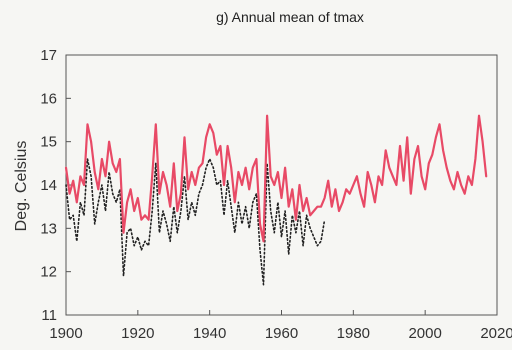 The image size is (512, 350). Describe the element at coordinates (353, 333) in the screenshot. I see `x-tick-label: 1980` at that location.